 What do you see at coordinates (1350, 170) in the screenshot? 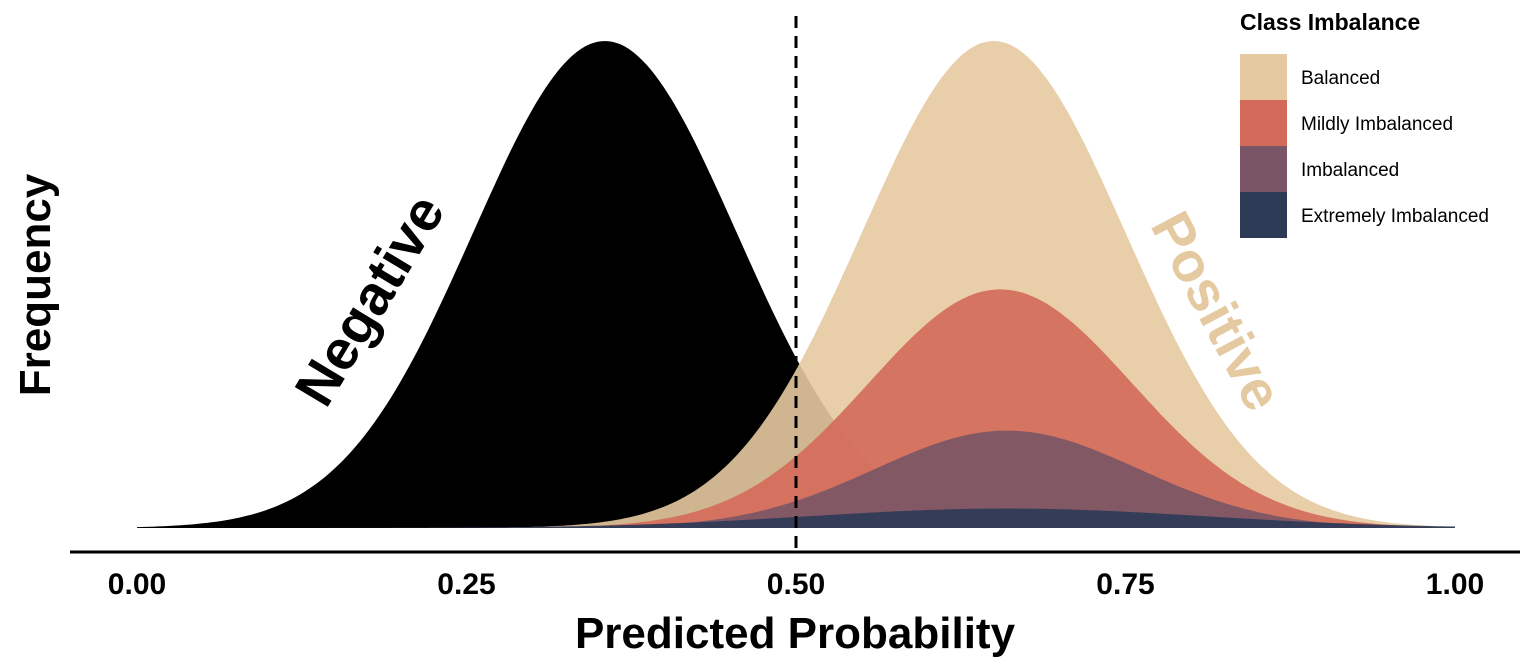
I see `legend-label: Imbalanced` at bounding box center [1350, 170].